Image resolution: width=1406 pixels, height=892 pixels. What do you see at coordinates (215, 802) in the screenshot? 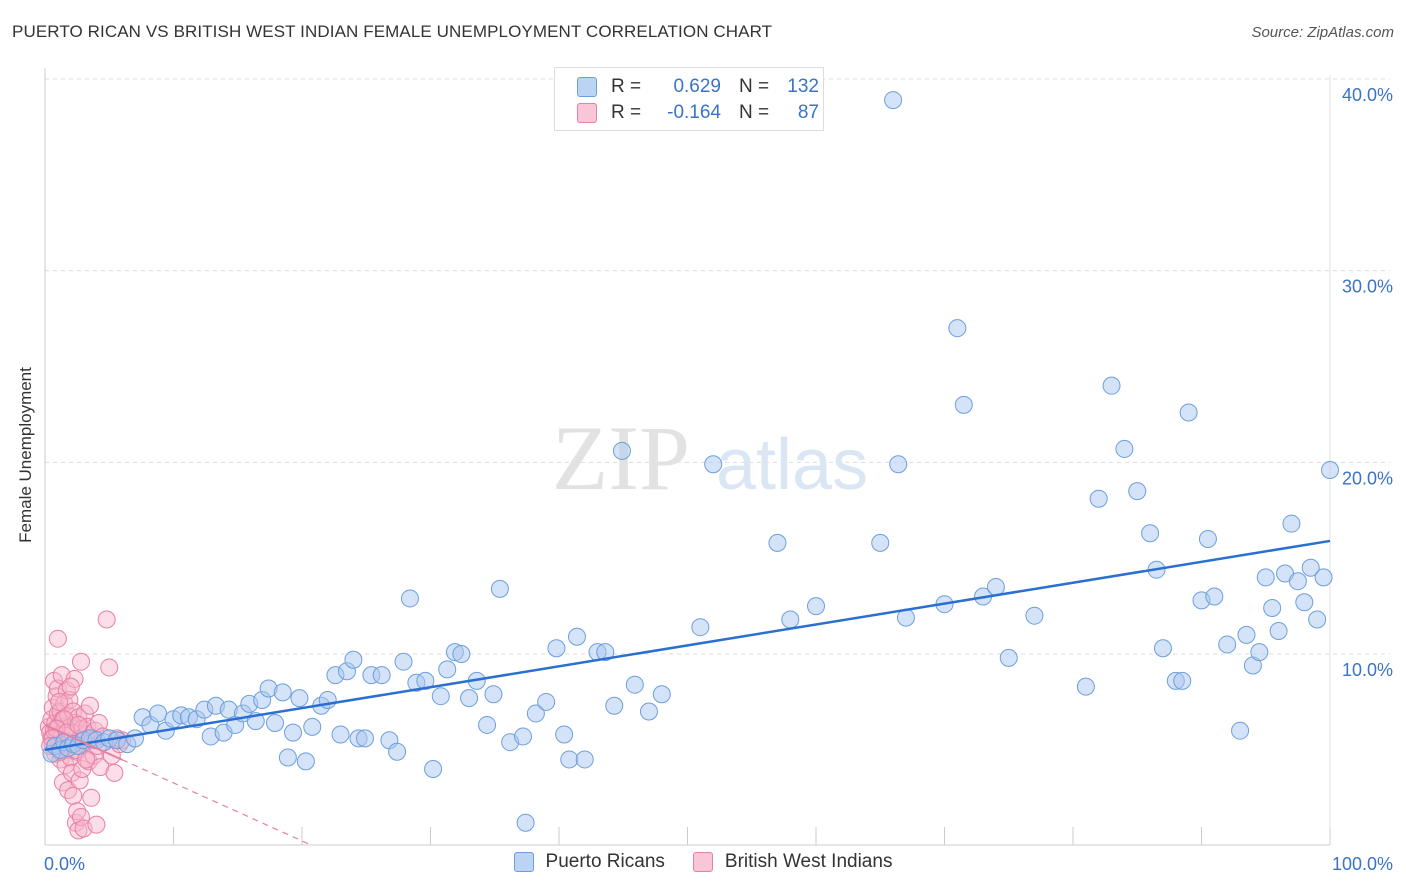
I see `trend-line-british-west-indians-dashed` at bounding box center [215, 802].